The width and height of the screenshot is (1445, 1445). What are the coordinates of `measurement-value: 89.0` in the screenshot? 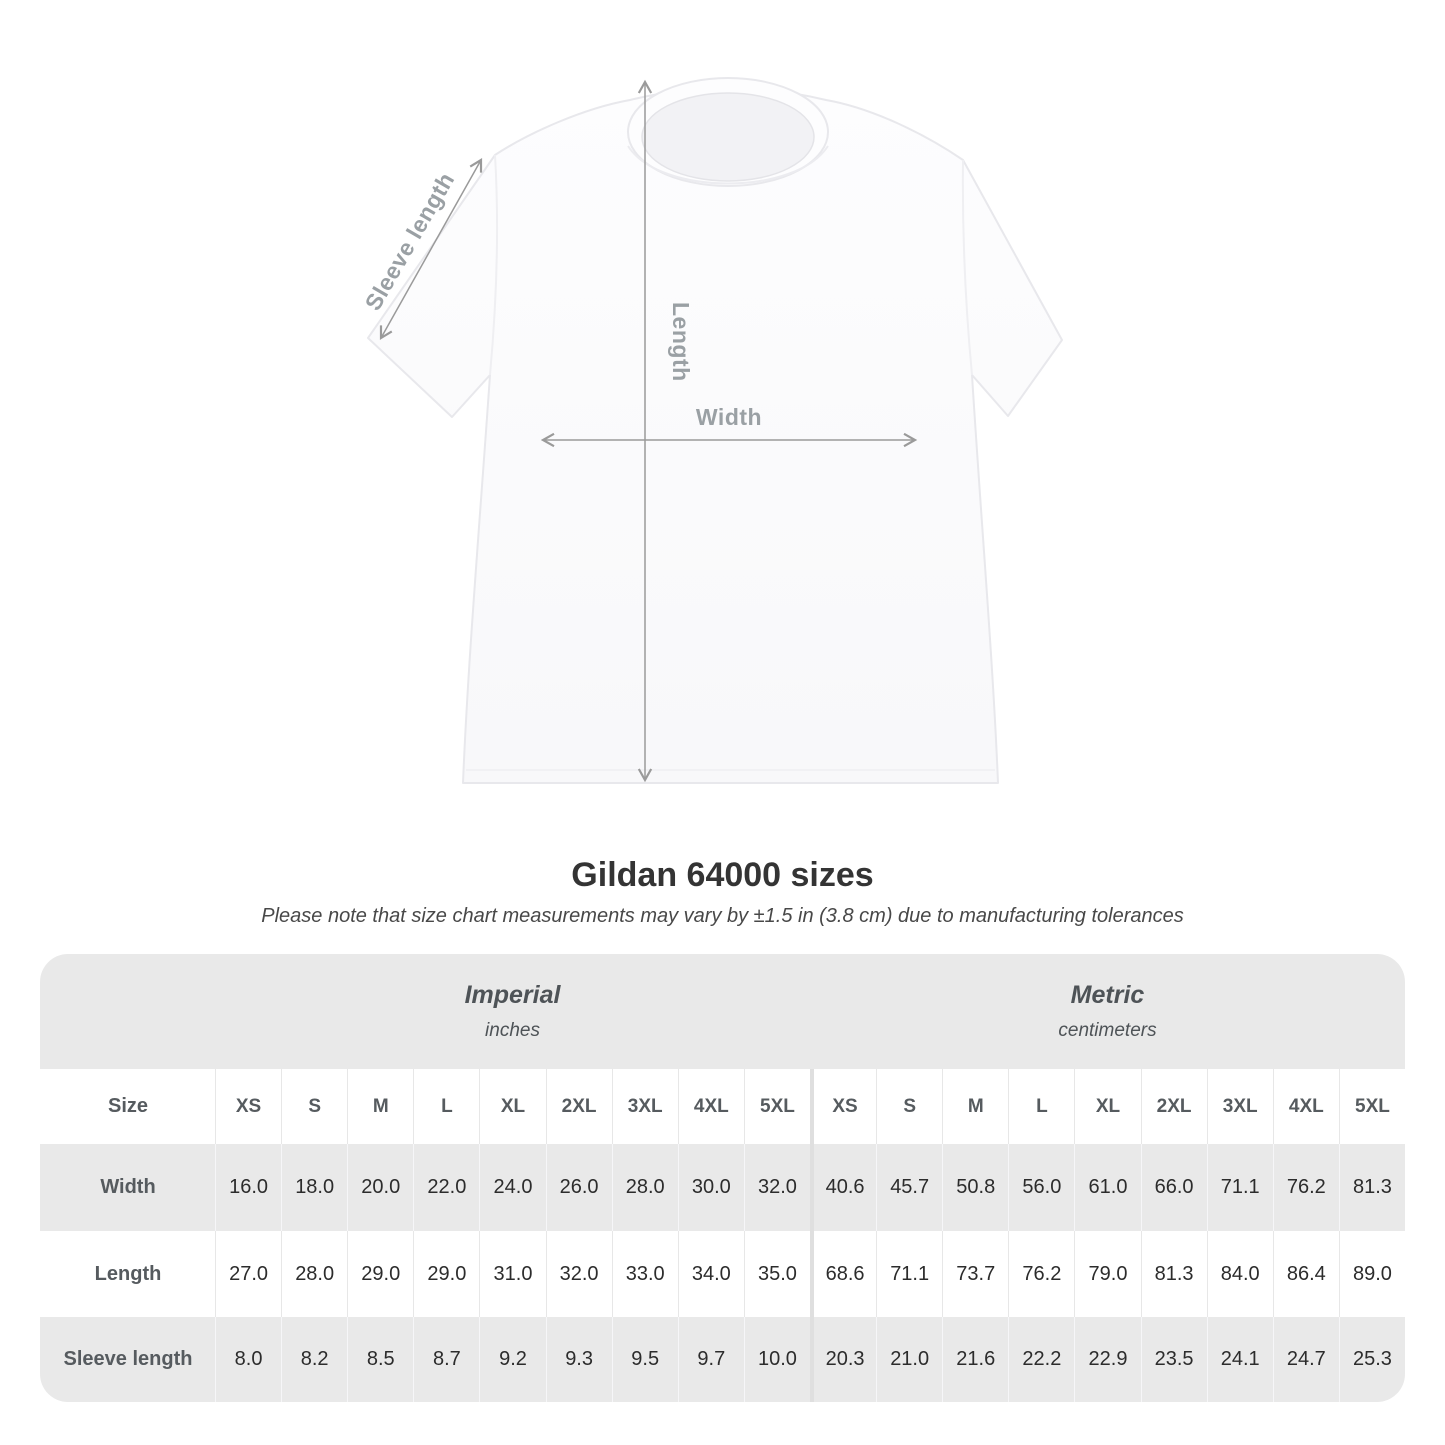 It's located at (1371, 1274).